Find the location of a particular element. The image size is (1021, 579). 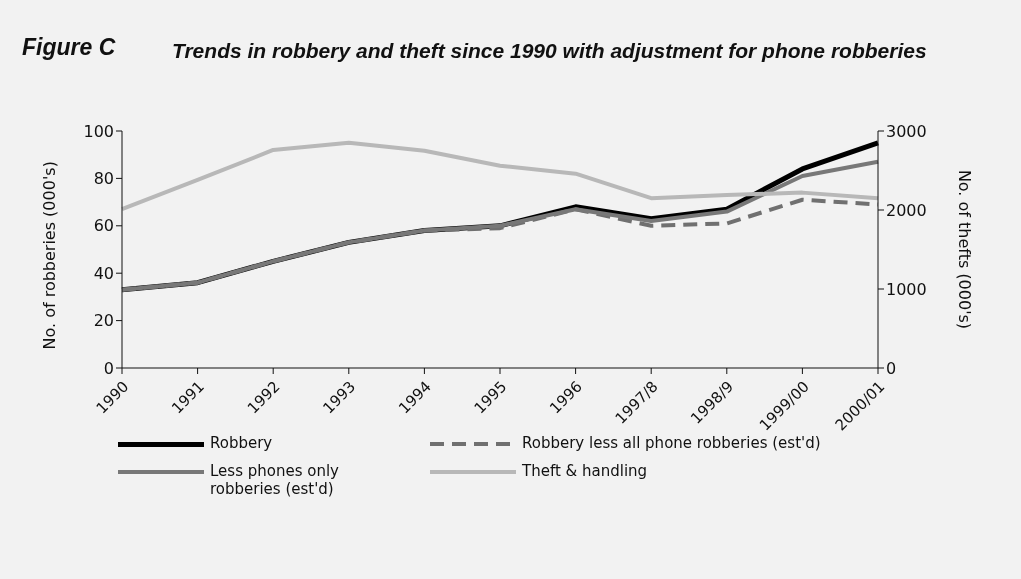

y-tick-label: 80 is located at coordinates (103, 179).